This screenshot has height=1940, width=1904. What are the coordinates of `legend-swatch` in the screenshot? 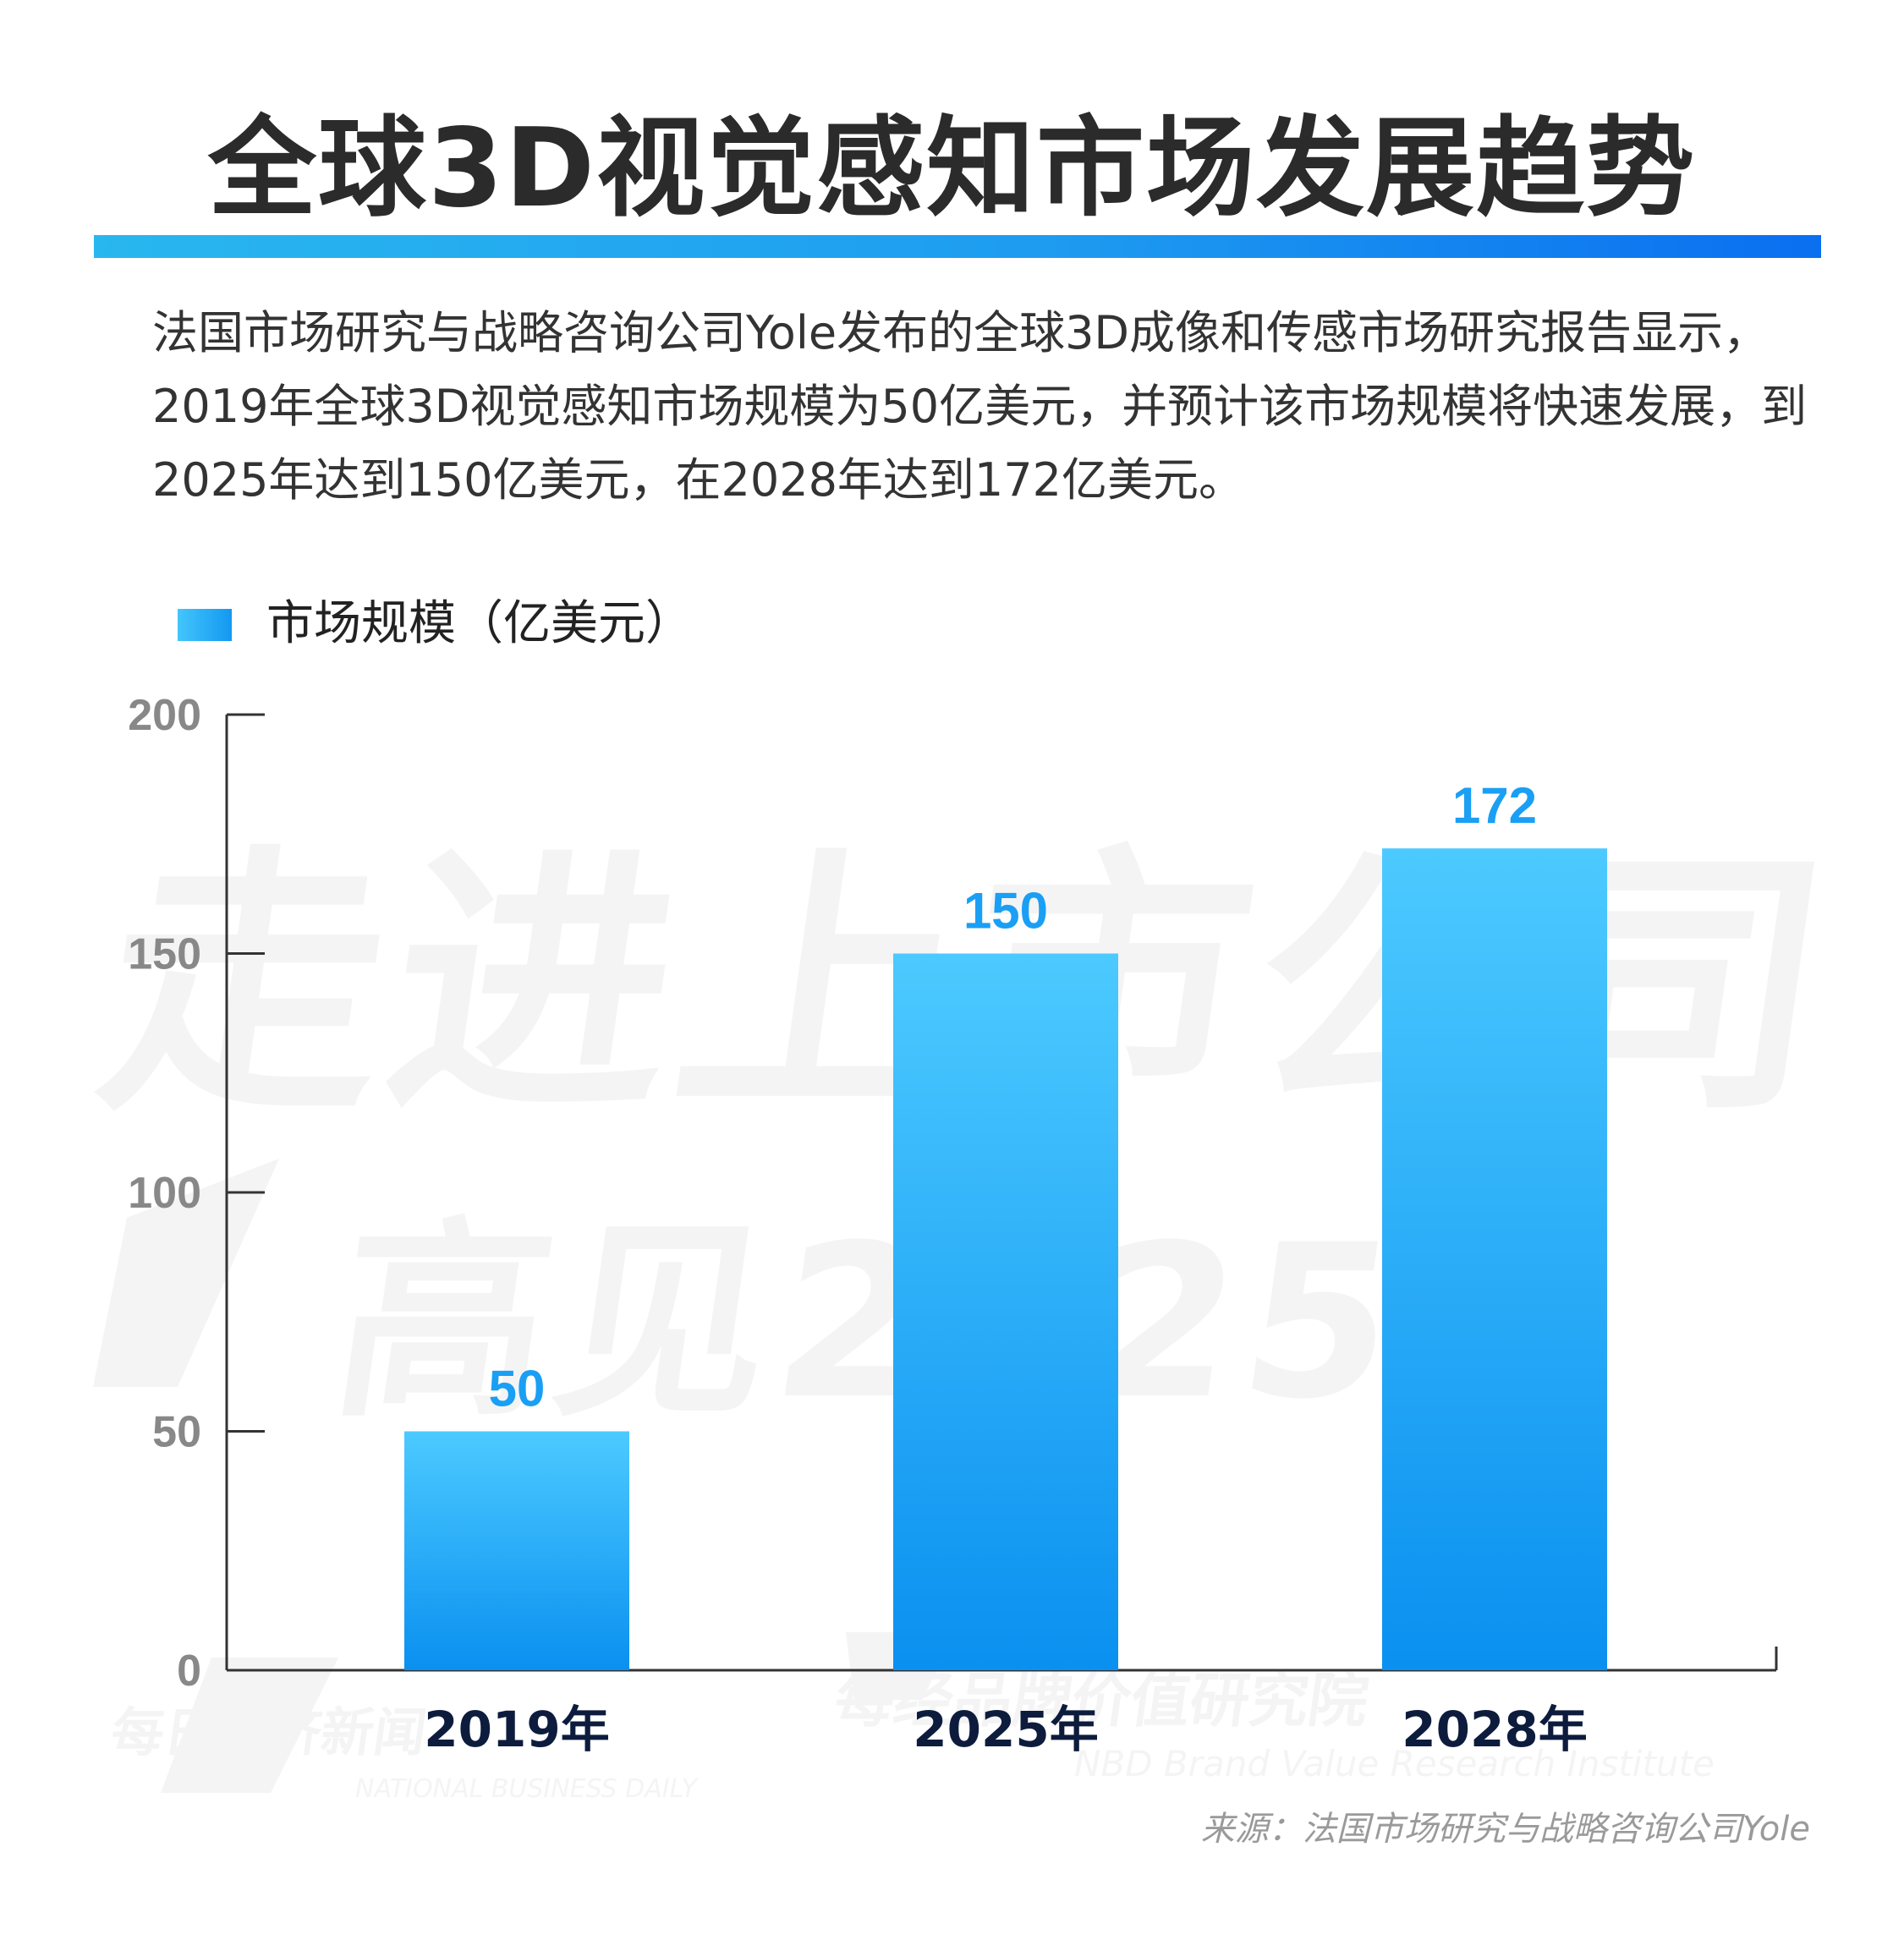 It's located at (205, 625).